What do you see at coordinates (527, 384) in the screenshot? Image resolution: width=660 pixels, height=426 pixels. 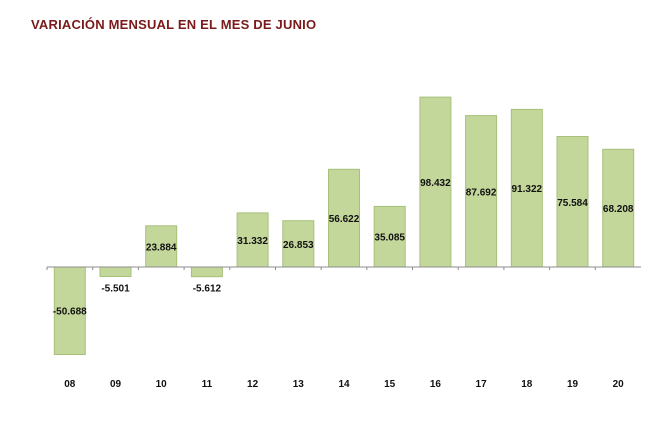 I see `tick-label-18: 18` at bounding box center [527, 384].